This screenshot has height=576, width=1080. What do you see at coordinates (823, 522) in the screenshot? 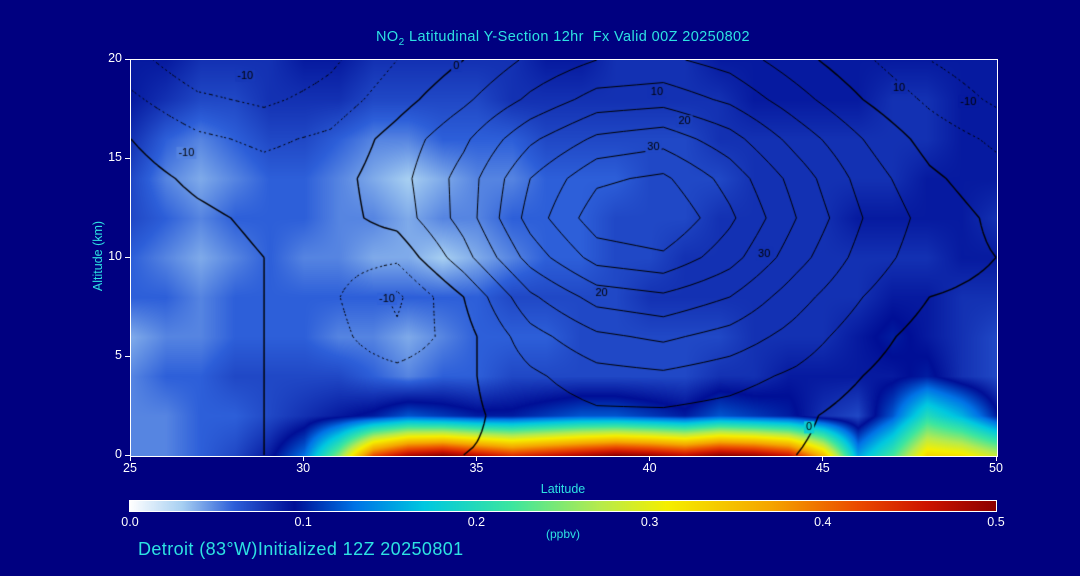
I see `colorbar-tick-label: 0.4` at bounding box center [823, 522].